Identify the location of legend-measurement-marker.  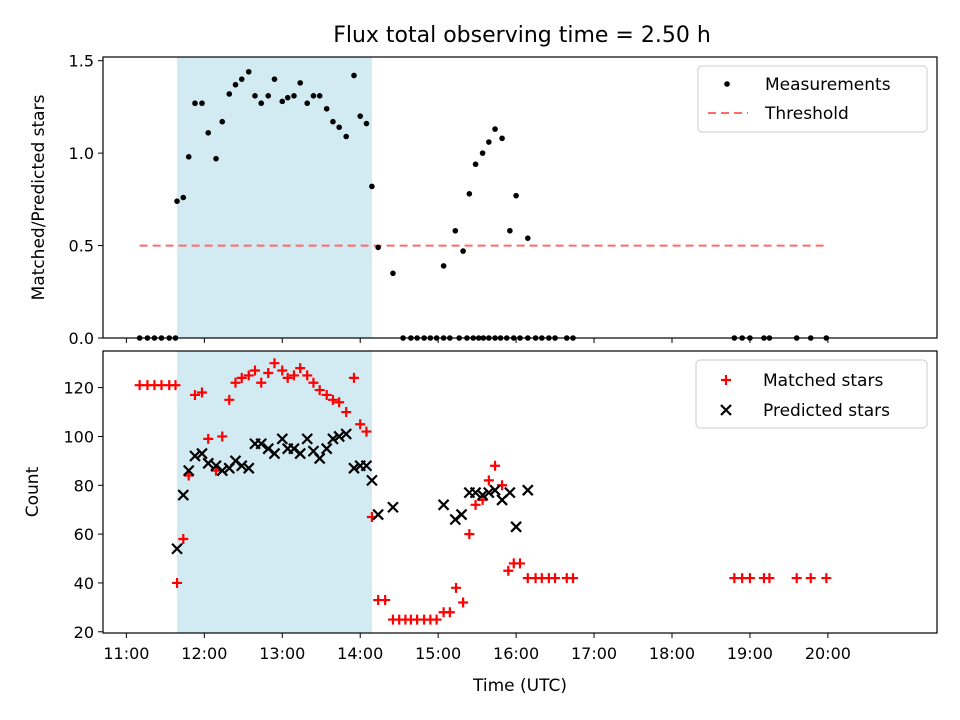
(727, 84).